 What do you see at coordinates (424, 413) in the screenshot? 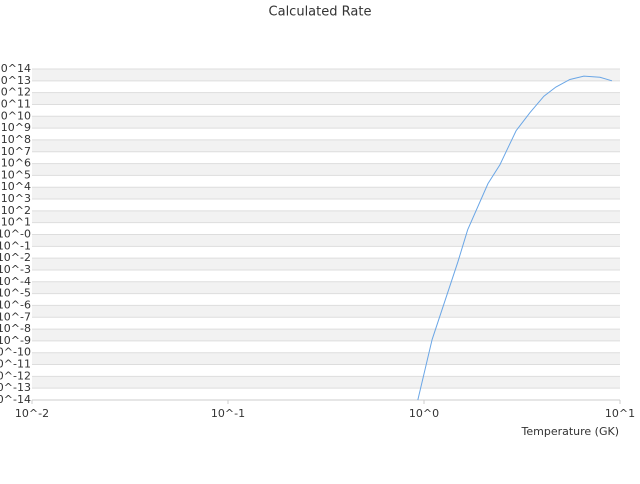
I see `x-tick-label: 10^0` at bounding box center [424, 413].